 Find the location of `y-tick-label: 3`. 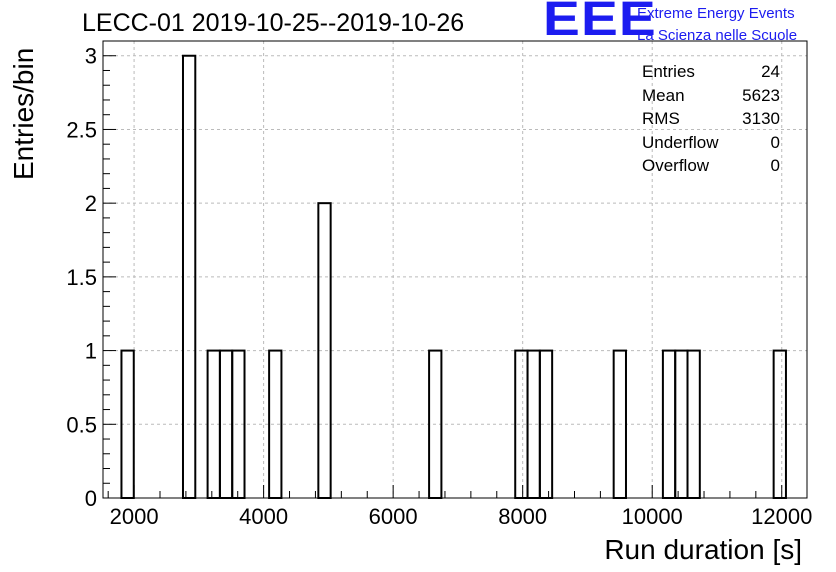

y-tick-label: 3 is located at coordinates (91, 56).